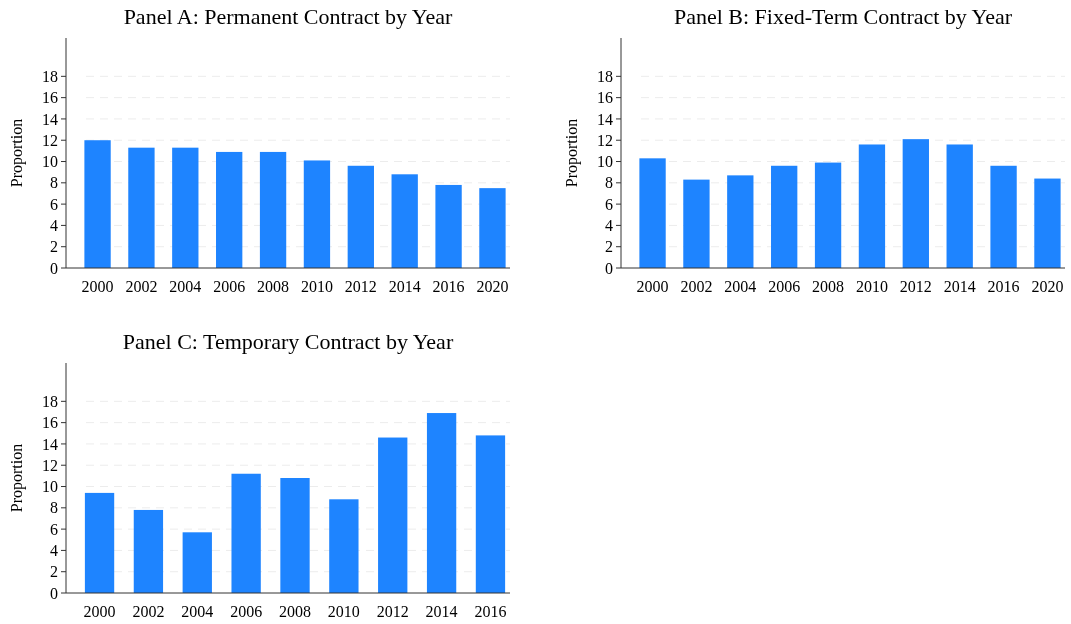  Describe the element at coordinates (288, 341) in the screenshot. I see `chart-title: Panel C: Temporary Contract by Year` at that location.